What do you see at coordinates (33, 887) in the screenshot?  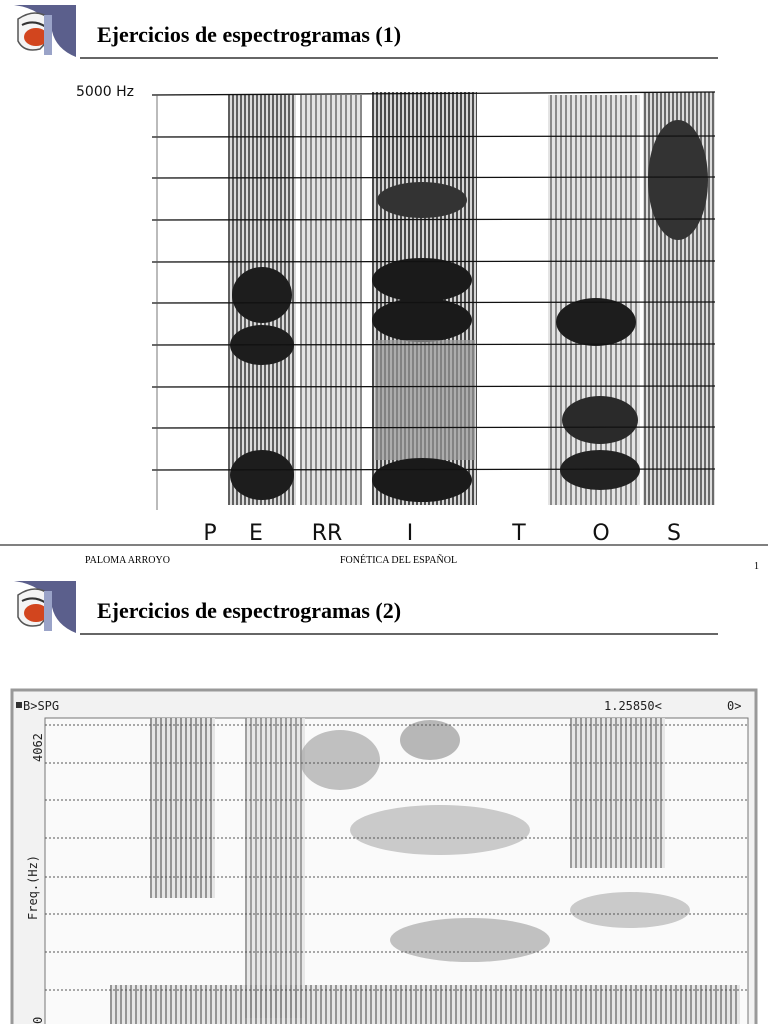 I see `axis-label: Freq.(Hz)` at bounding box center [33, 887].